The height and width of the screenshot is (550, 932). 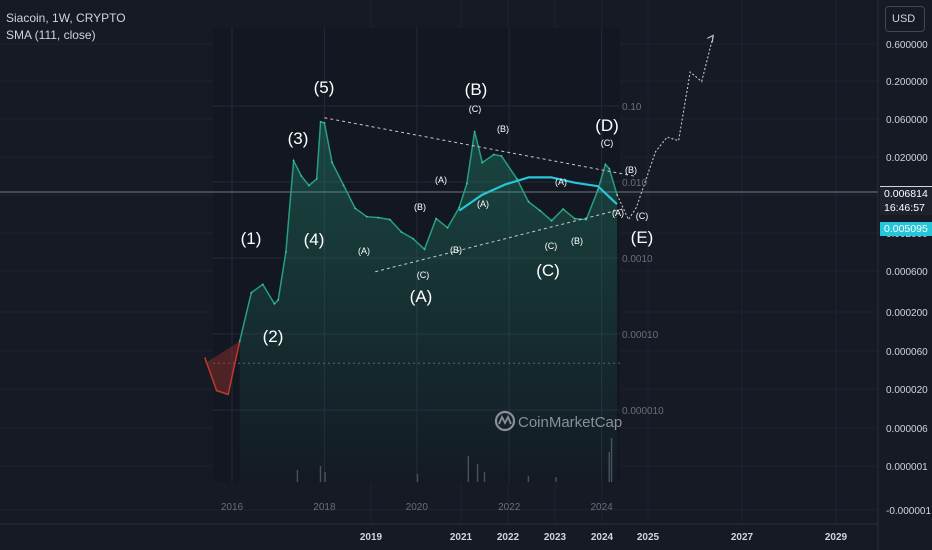 I want to click on symbol-title: Siacoin, 1W, CRYPTO, so click(x=66, y=18).